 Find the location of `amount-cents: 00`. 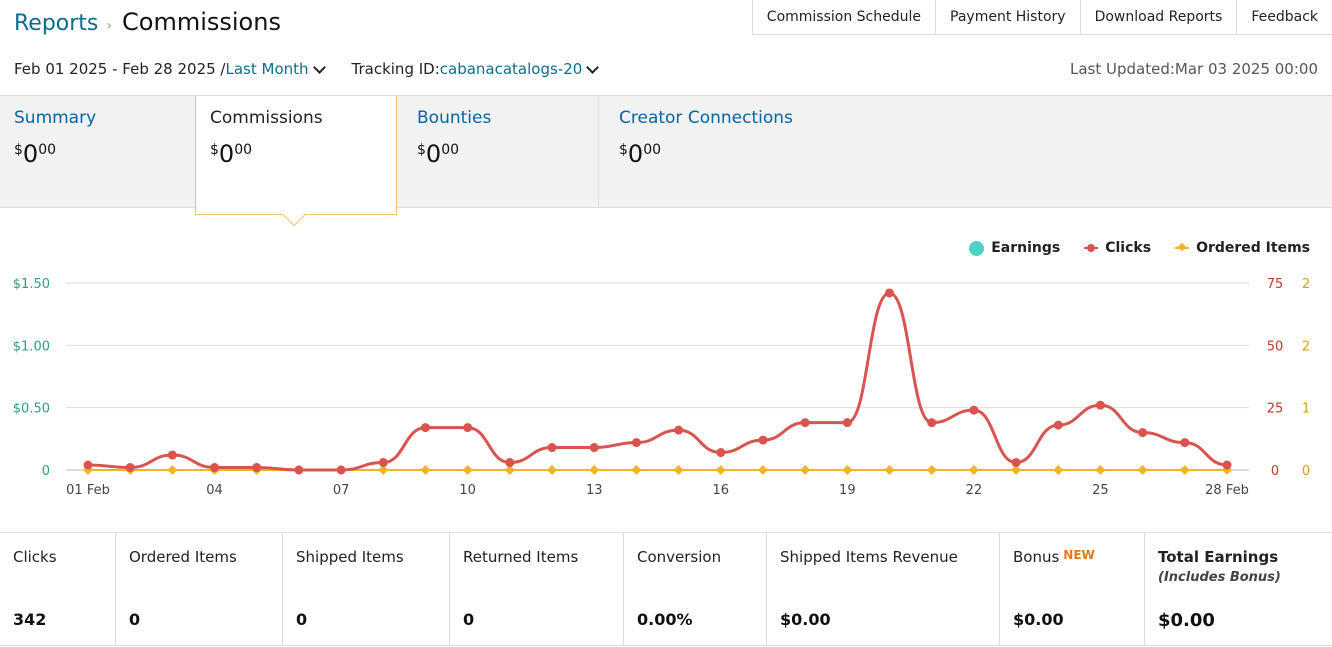

amount-cents: 00 is located at coordinates (47, 150).